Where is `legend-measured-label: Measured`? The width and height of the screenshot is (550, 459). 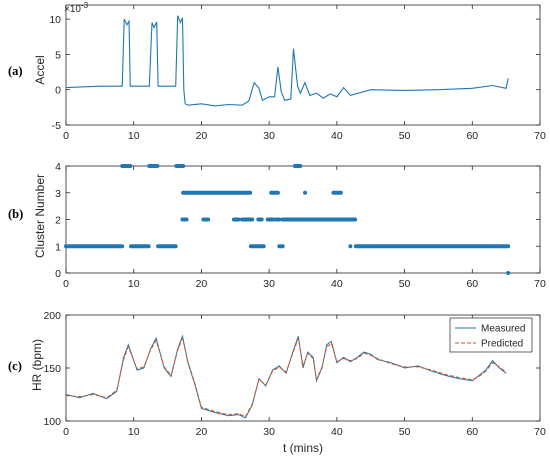
legend-measured-label: Measured is located at coordinates (503, 329).